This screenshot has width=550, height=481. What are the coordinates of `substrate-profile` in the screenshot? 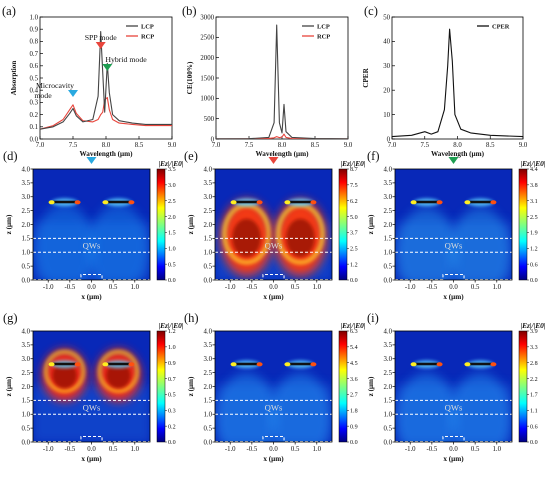 It's located at (453, 276).